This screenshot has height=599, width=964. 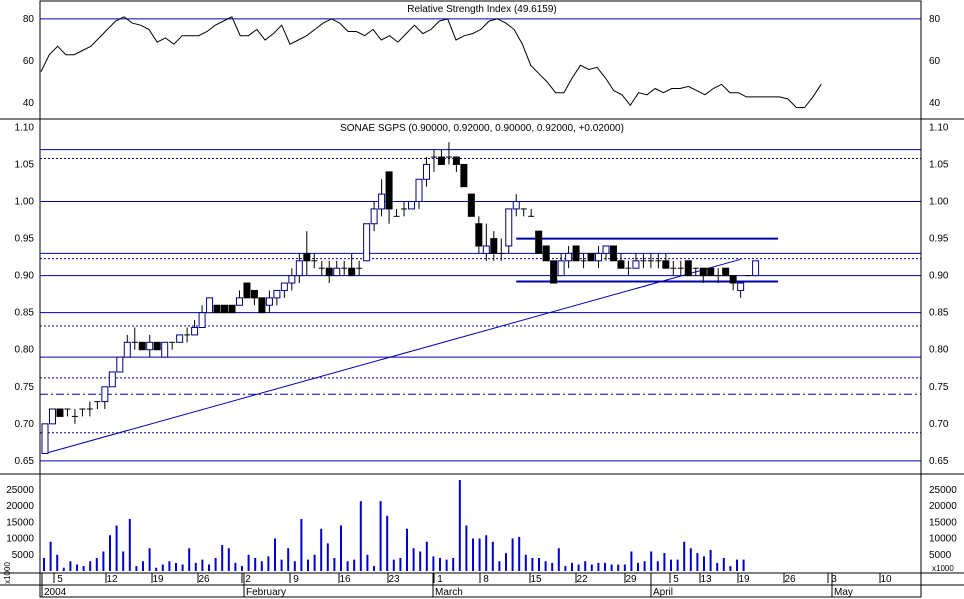 I want to click on month-label: February, so click(x=266, y=592).